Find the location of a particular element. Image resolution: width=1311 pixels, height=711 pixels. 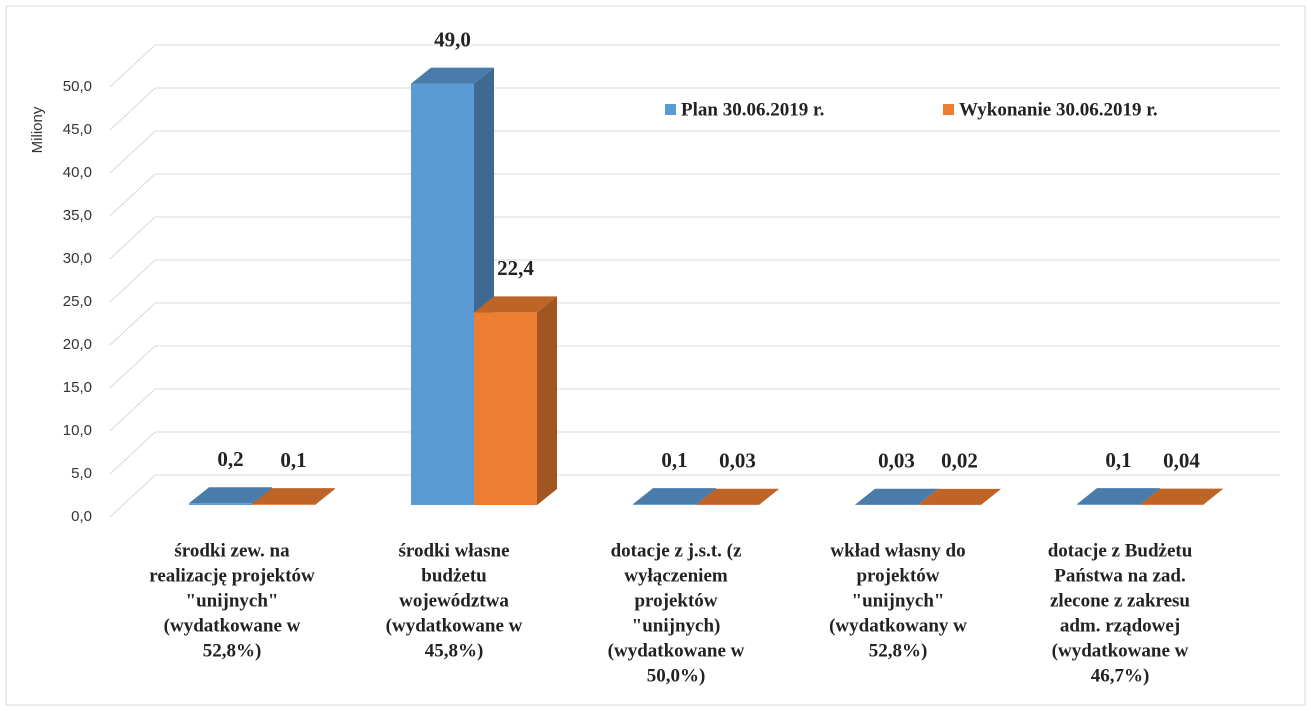

x-tick-label: województwa is located at coordinates (454, 600).